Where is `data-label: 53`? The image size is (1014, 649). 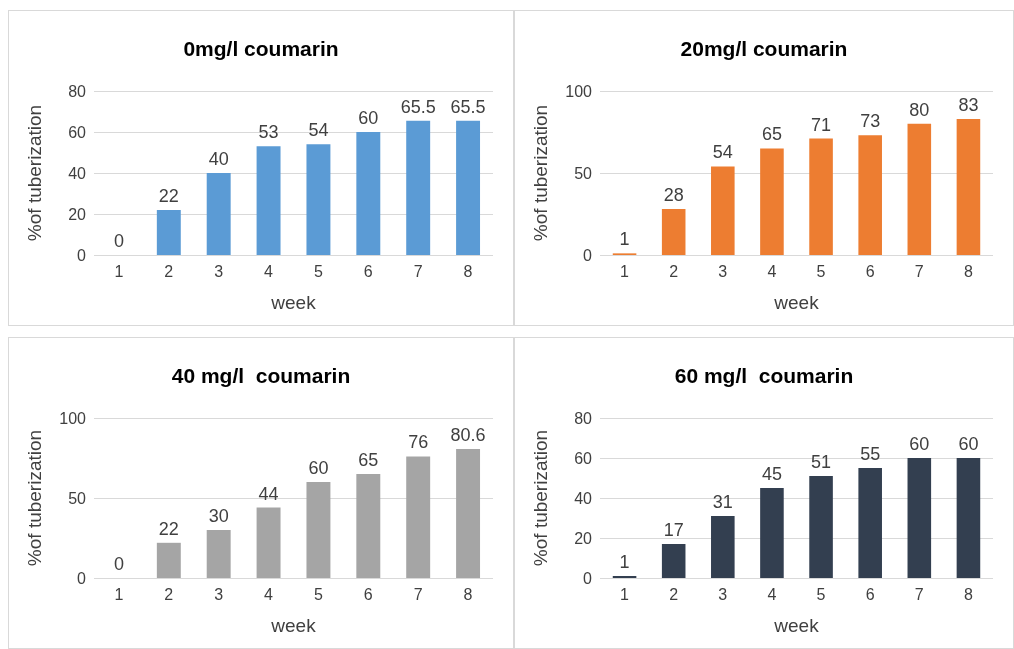 data-label: 53 is located at coordinates (268, 132).